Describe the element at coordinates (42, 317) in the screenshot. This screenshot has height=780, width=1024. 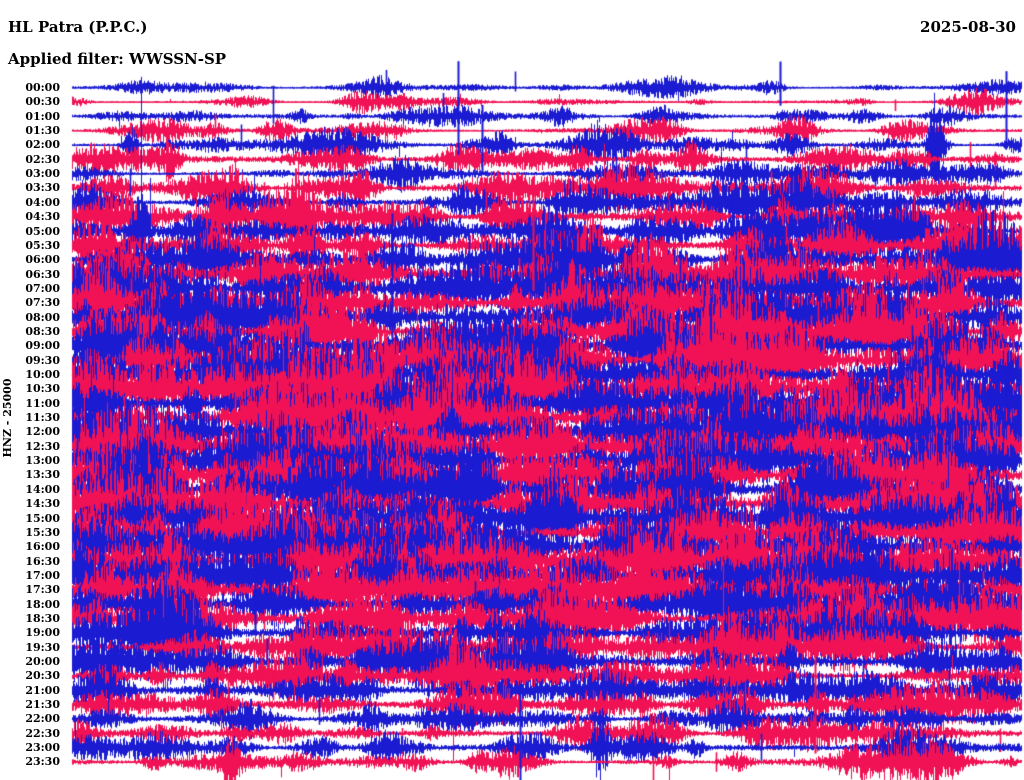
I see `time-label: 08:00` at that location.